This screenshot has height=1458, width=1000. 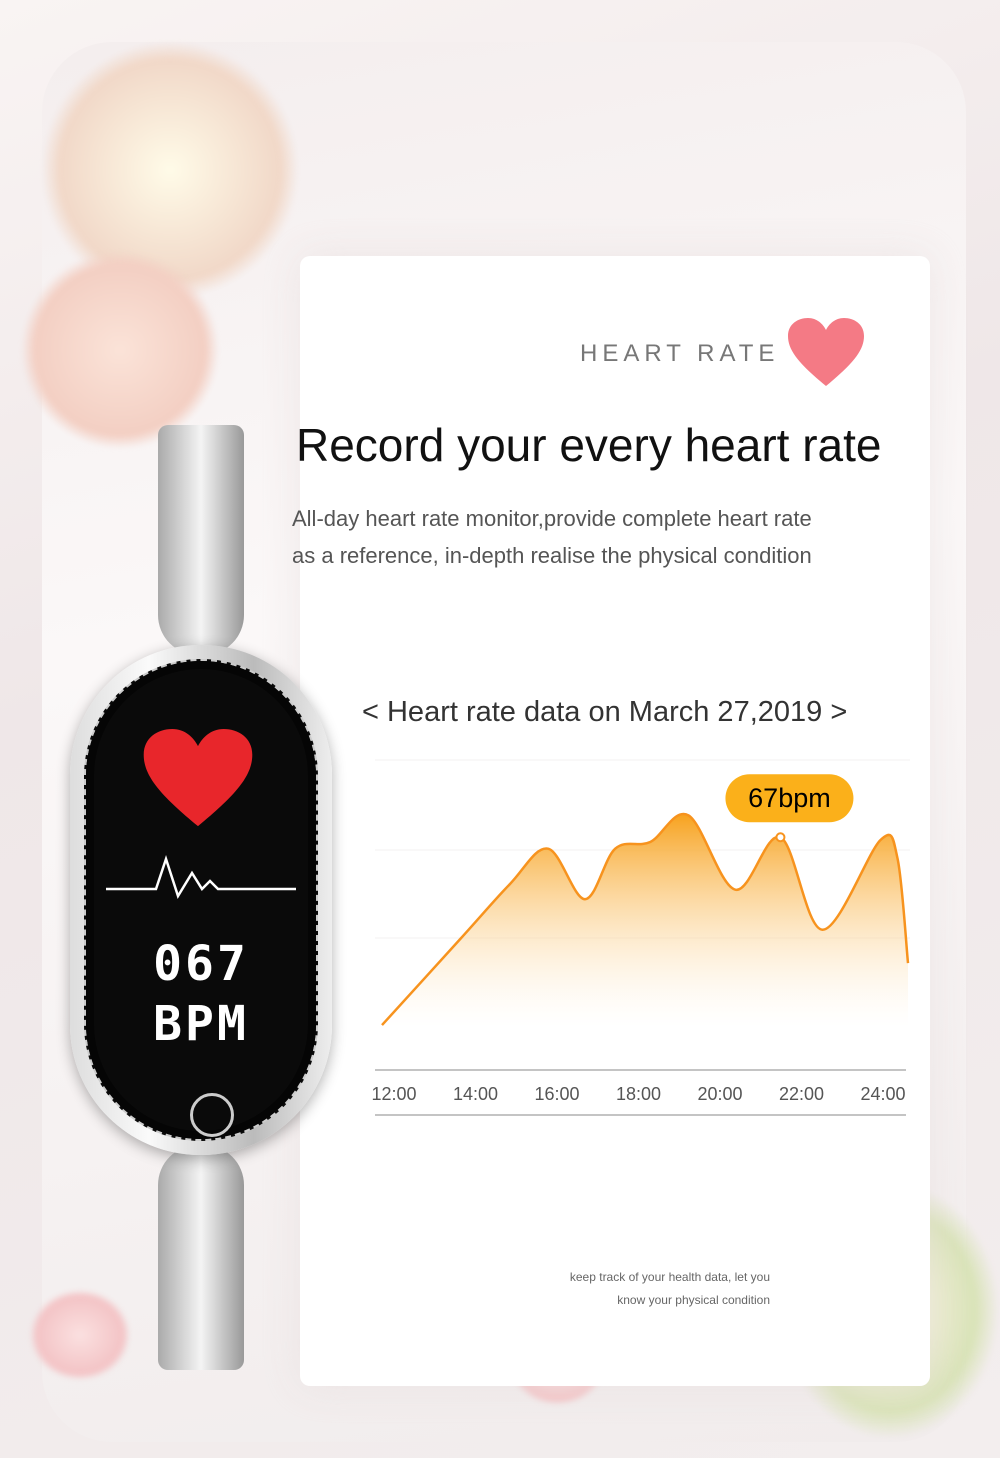 I want to click on x-tick-label: 22:00, so click(x=801, y=1094).